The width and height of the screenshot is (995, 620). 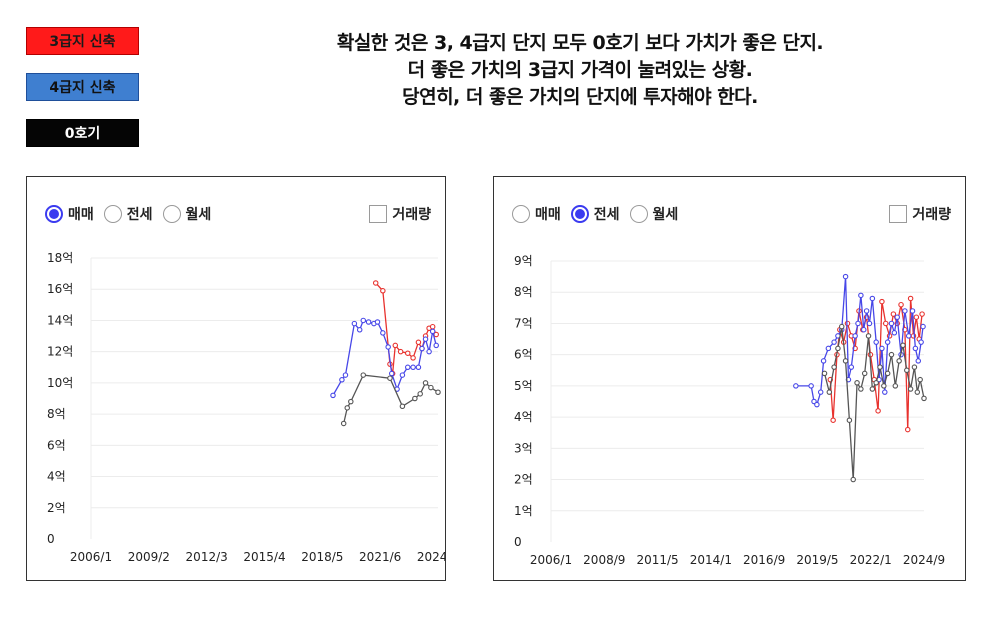 I want to click on tab-sale: 매매, so click(x=536, y=214).